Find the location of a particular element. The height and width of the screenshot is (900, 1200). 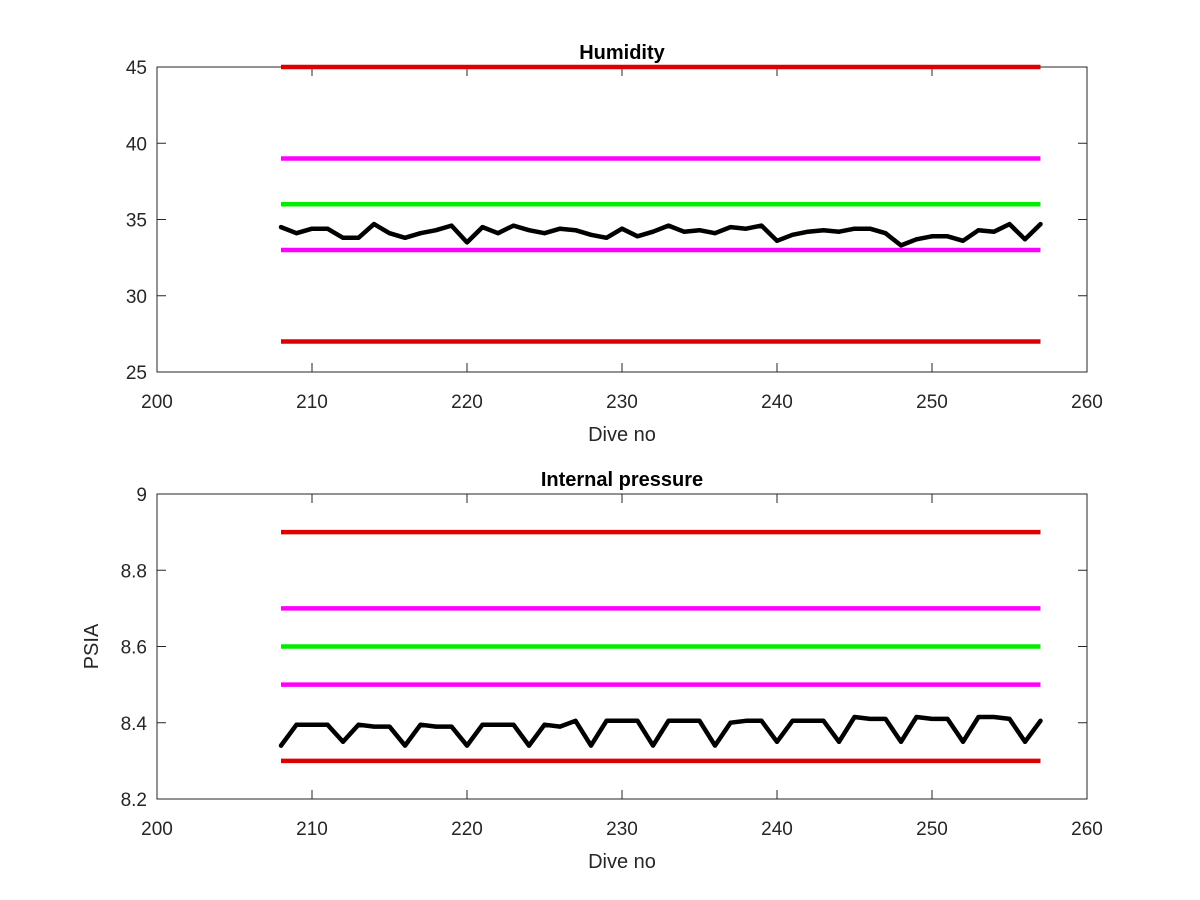

y-tick-label: 35 is located at coordinates (136, 221).